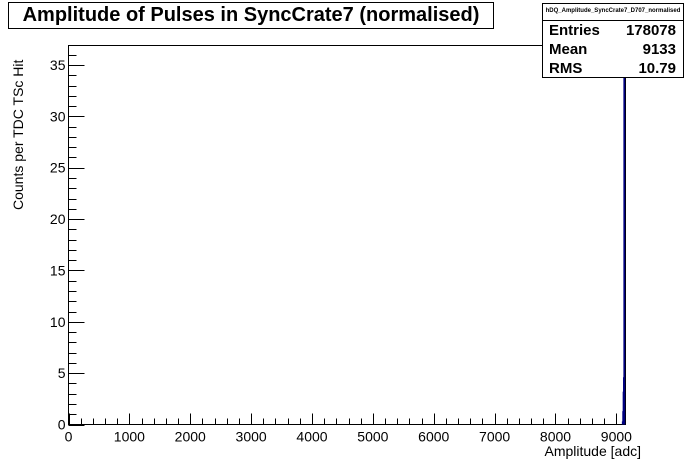  Describe the element at coordinates (650, 30) in the screenshot. I see `stats-value: 178078` at that location.